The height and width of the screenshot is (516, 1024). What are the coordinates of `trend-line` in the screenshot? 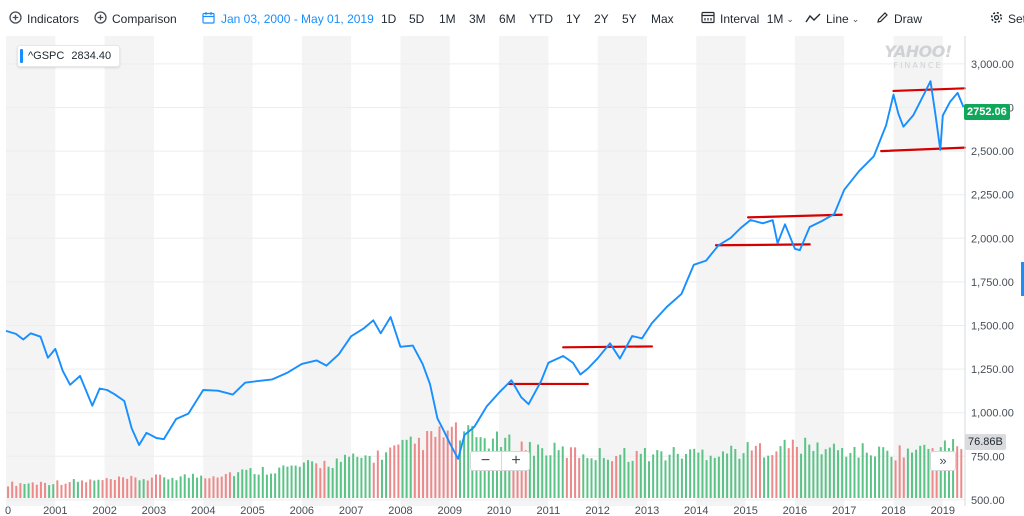 It's located at (929, 90).